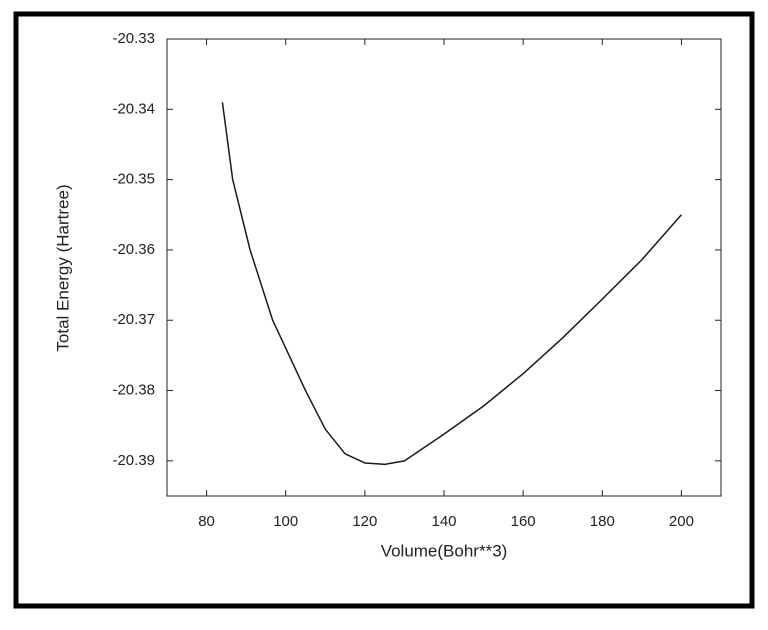 Image resolution: width=768 pixels, height=630 pixels. Describe the element at coordinates (133, 179) in the screenshot. I see `y-tick-label: -20.35` at that location.